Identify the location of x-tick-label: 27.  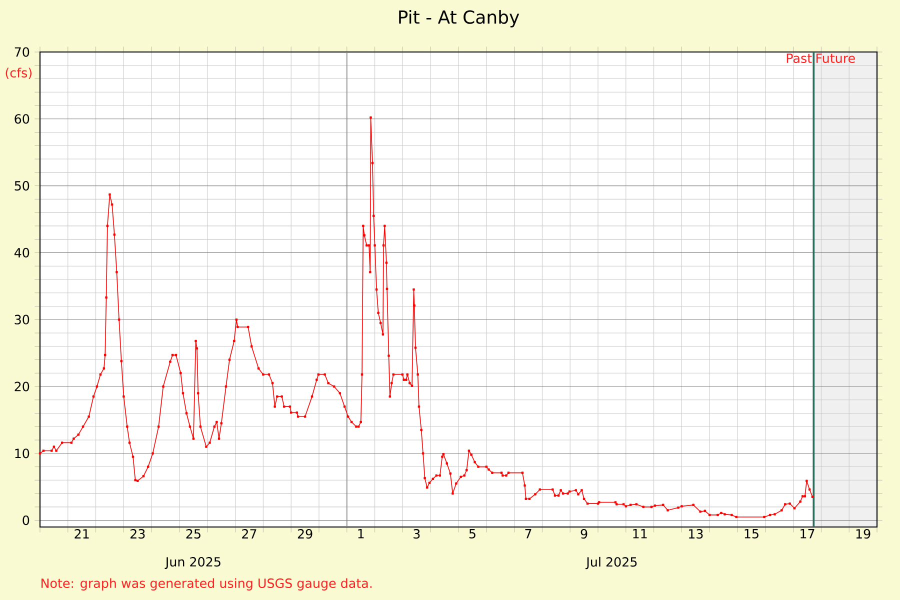
(249, 533).